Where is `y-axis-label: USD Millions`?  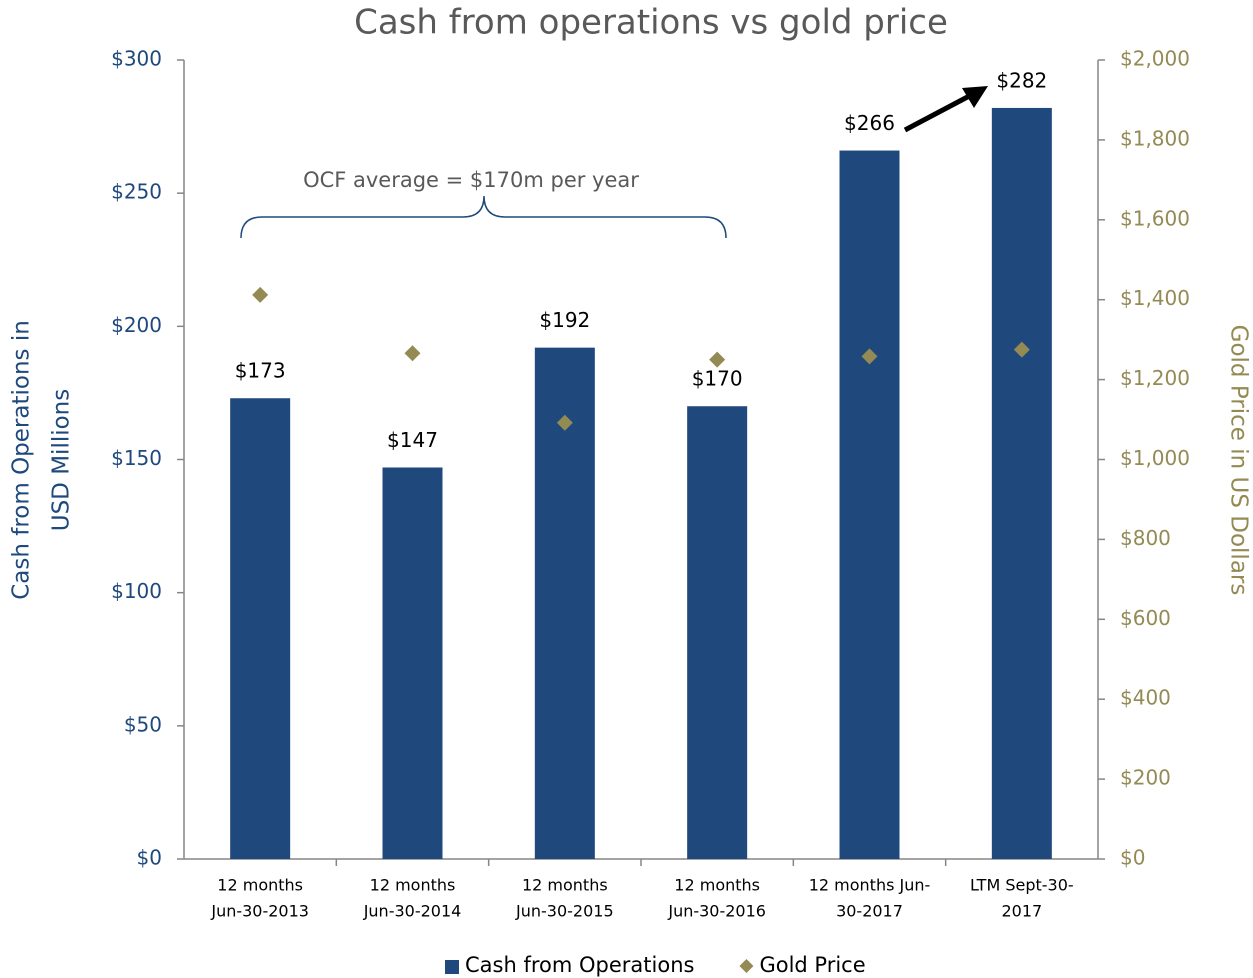 y-axis-label: USD Millions is located at coordinates (62, 460).